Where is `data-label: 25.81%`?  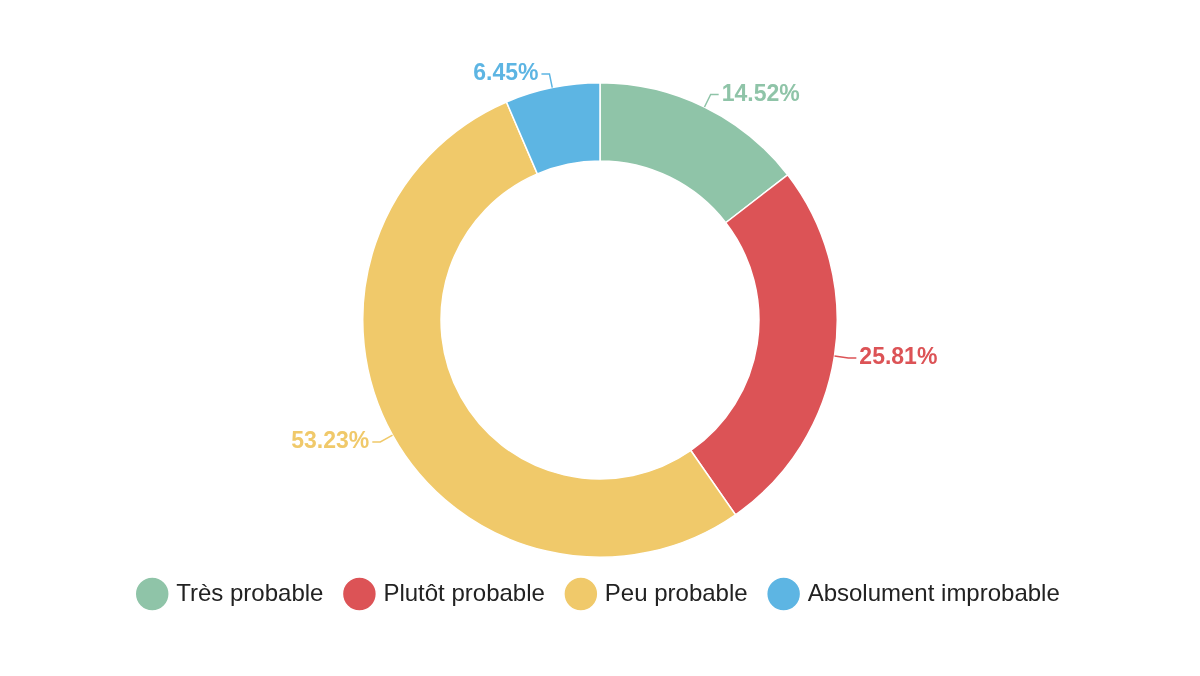 data-label: 25.81% is located at coordinates (898, 356).